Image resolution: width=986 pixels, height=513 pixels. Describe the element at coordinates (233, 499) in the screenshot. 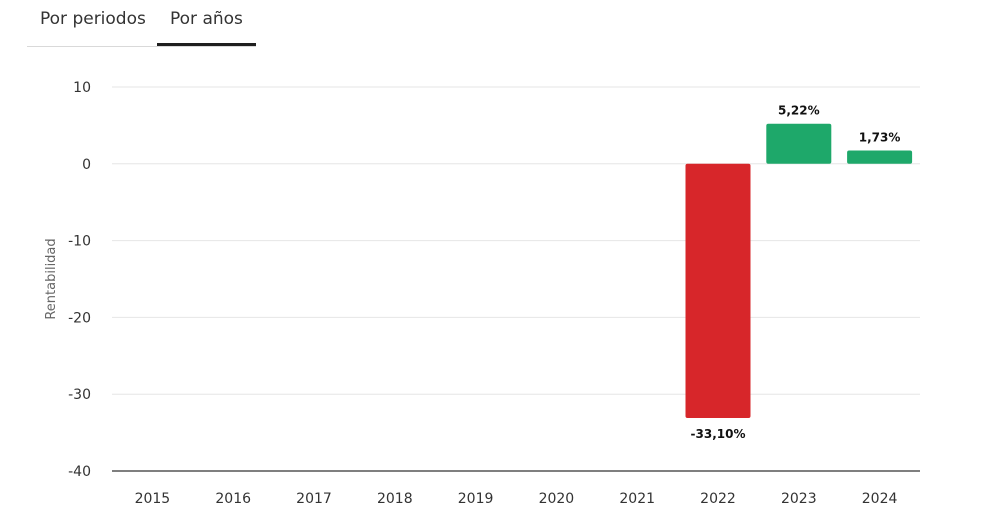

I see `x-tick-label: 2016` at that location.